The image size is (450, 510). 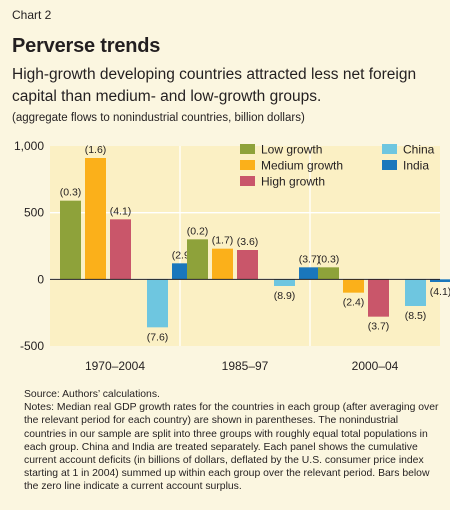 What do you see at coordinates (32, 15) in the screenshot?
I see `chart-label: Chart 2` at bounding box center [32, 15].